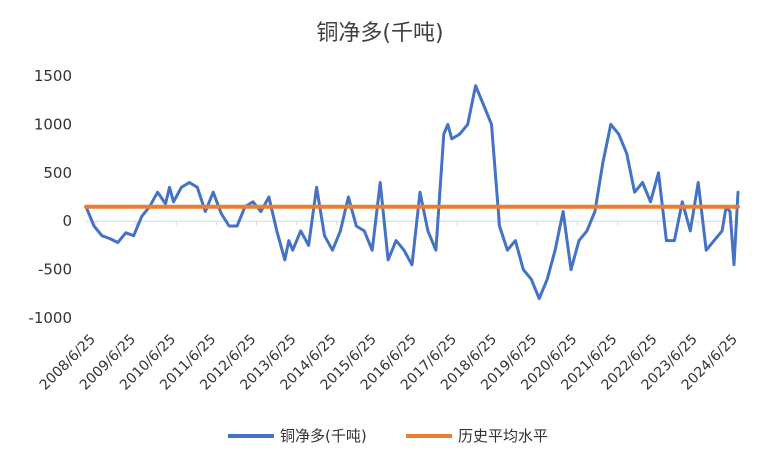 This screenshot has height=466, width=760. What do you see at coordinates (55, 270) in the screenshot?
I see `y-tick-label: -500` at bounding box center [55, 270].